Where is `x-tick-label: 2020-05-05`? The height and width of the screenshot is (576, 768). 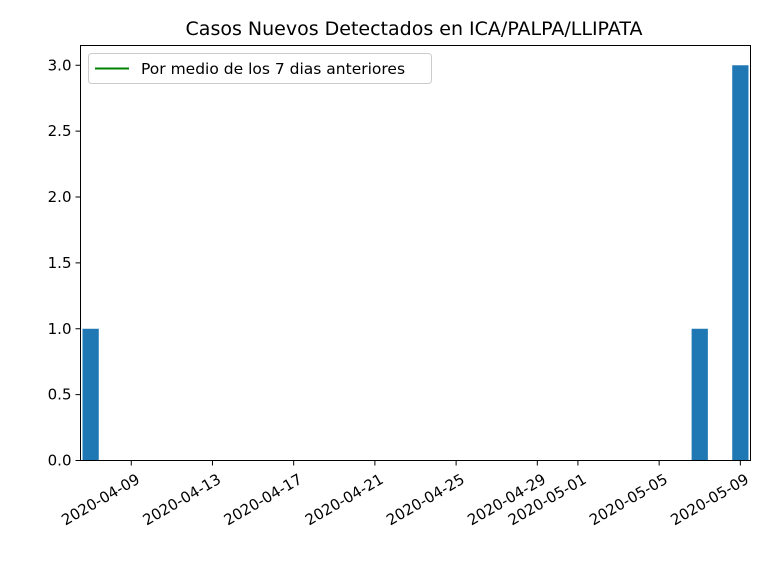 x-tick-label: 2020-05-05 is located at coordinates (628, 499).